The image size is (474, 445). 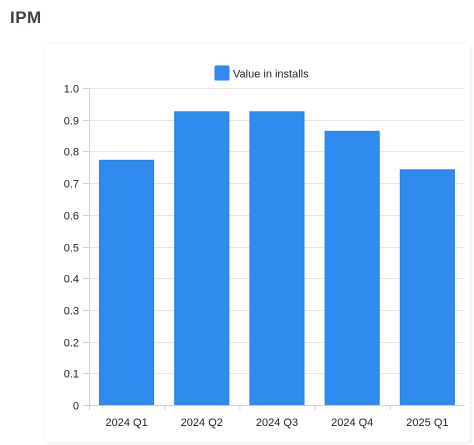 What do you see at coordinates (71, 217) in the screenshot?
I see `y-tick-label: 0.6` at bounding box center [71, 217].